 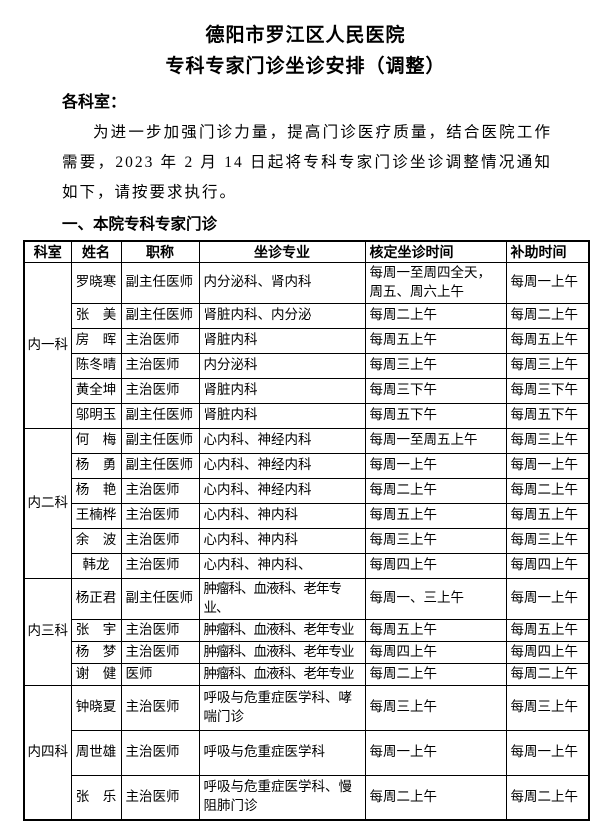 What do you see at coordinates (96, 251) in the screenshot?
I see `column-header: 姓名` at bounding box center [96, 251].